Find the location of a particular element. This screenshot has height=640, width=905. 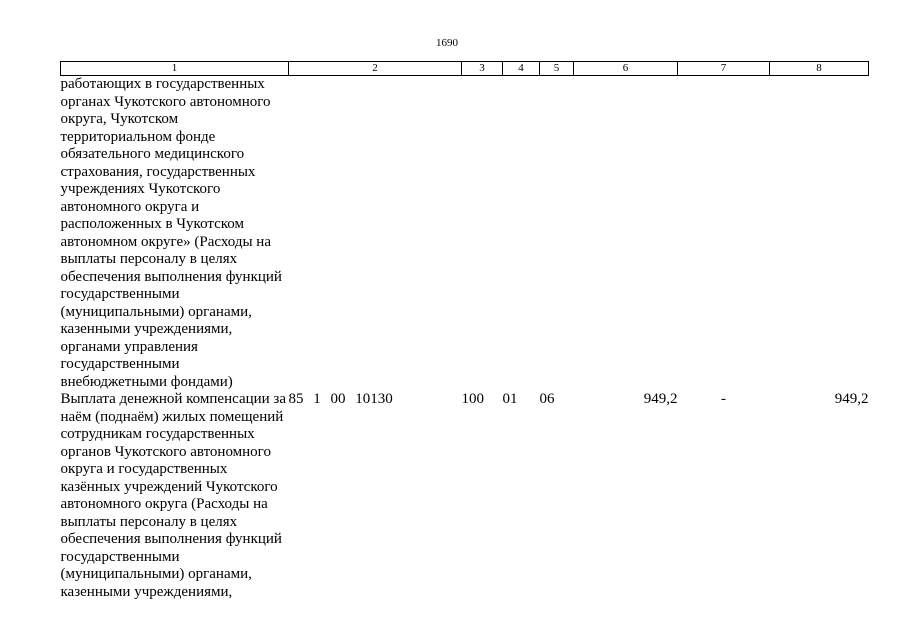

column-number-header-row: 1 2 3 4 5 6 7 8 is located at coordinates (464, 68).